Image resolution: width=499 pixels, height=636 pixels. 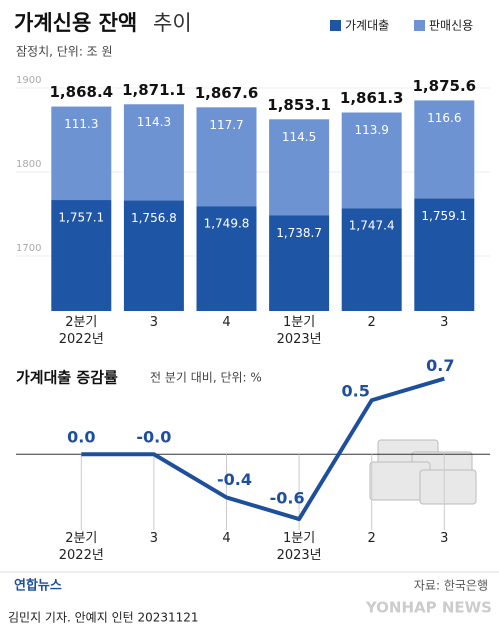 What do you see at coordinates (28, 80) in the screenshot?
I see `y-tick-label: 1900` at bounding box center [28, 80].